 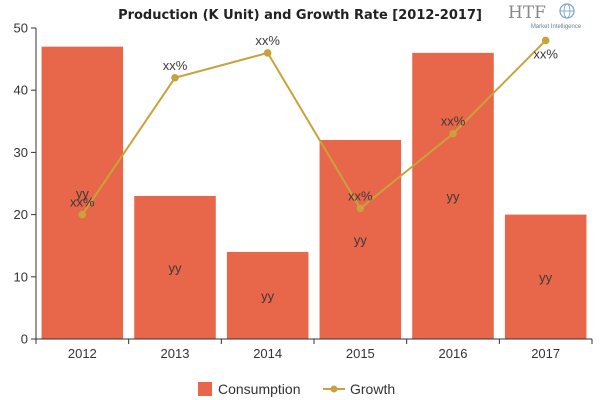 I want to click on y-tick-label: 30, so click(x=21, y=152).